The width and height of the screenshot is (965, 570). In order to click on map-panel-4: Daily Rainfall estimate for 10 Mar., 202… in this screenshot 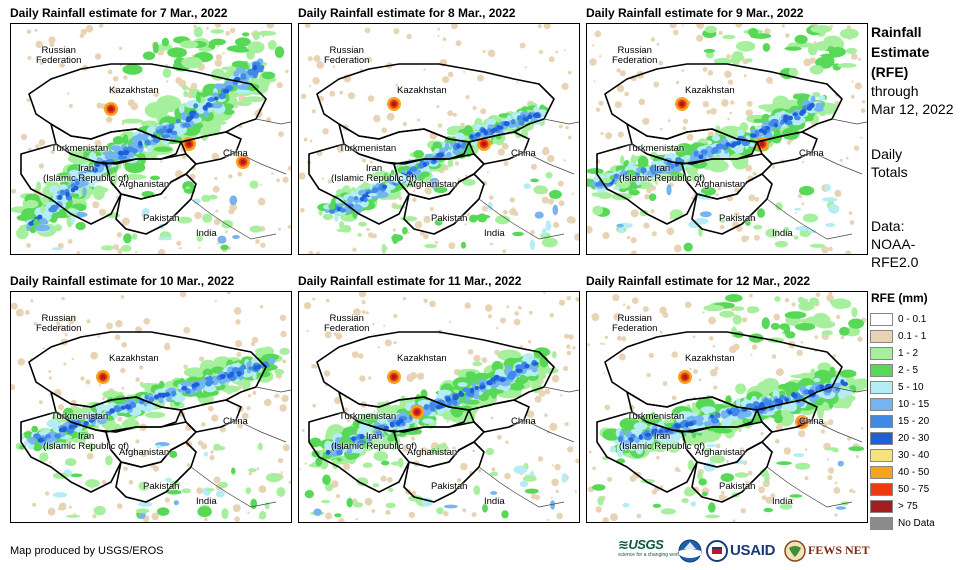, I will do `click(151, 399)`.